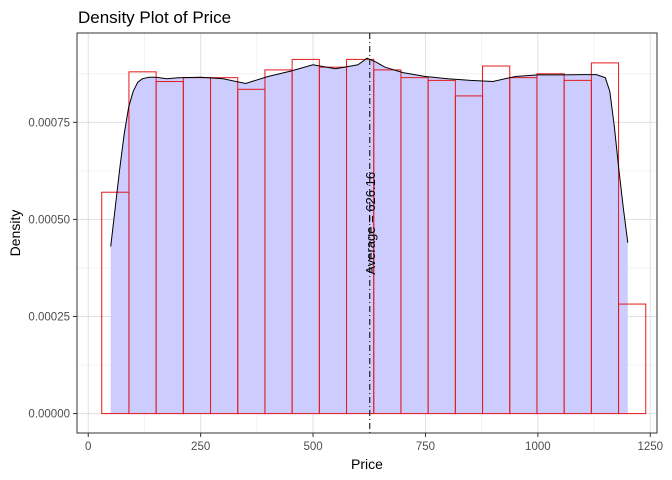 The width and height of the screenshot is (672, 480). Describe the element at coordinates (200, 447) in the screenshot. I see `x-tick-label: 250` at that location.